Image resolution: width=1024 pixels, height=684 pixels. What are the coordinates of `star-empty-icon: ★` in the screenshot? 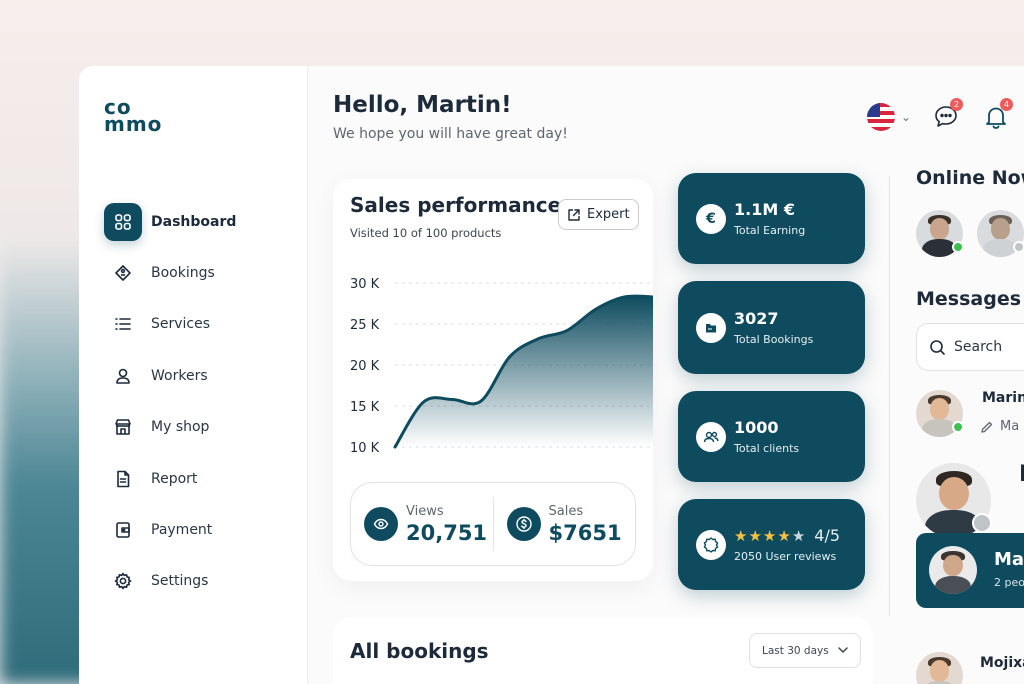 It's located at (798, 535).